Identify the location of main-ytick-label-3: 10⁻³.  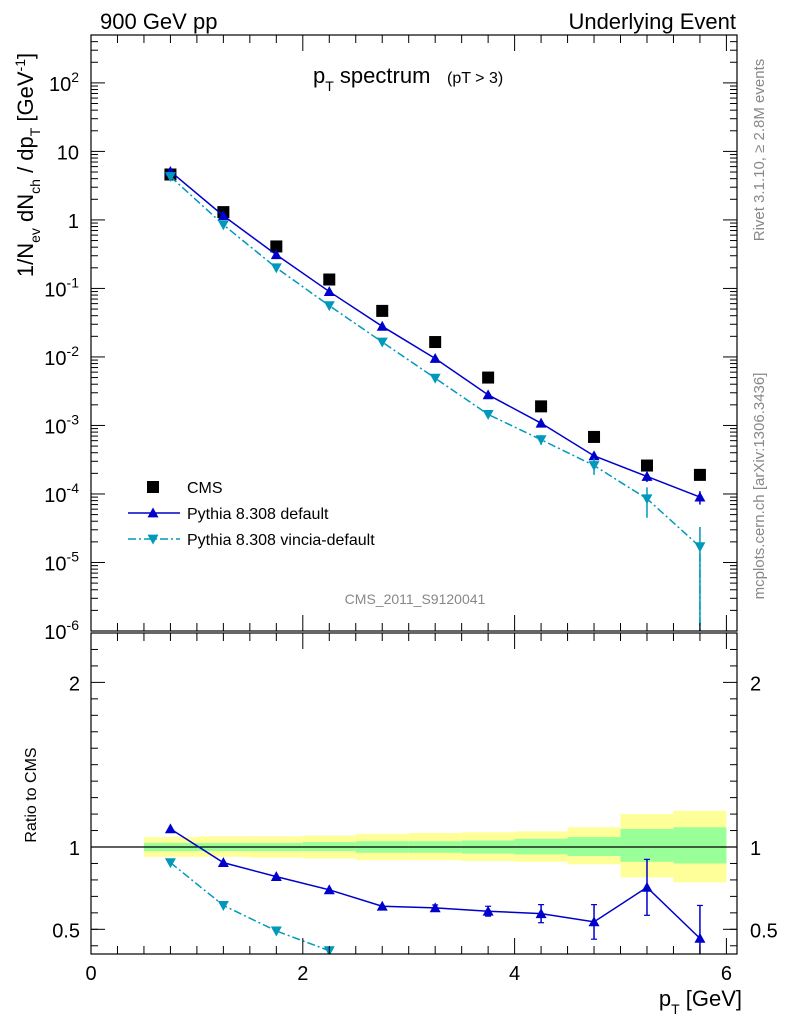
(61, 424).